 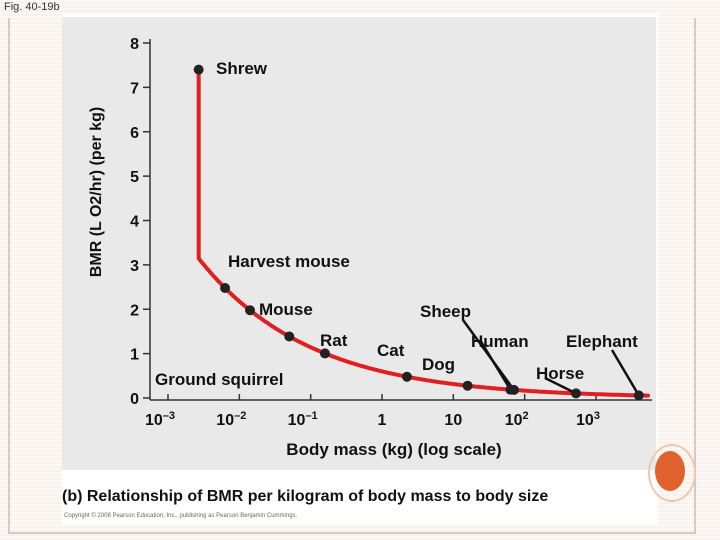 I want to click on frame-left-line, so click(x=9, y=275).